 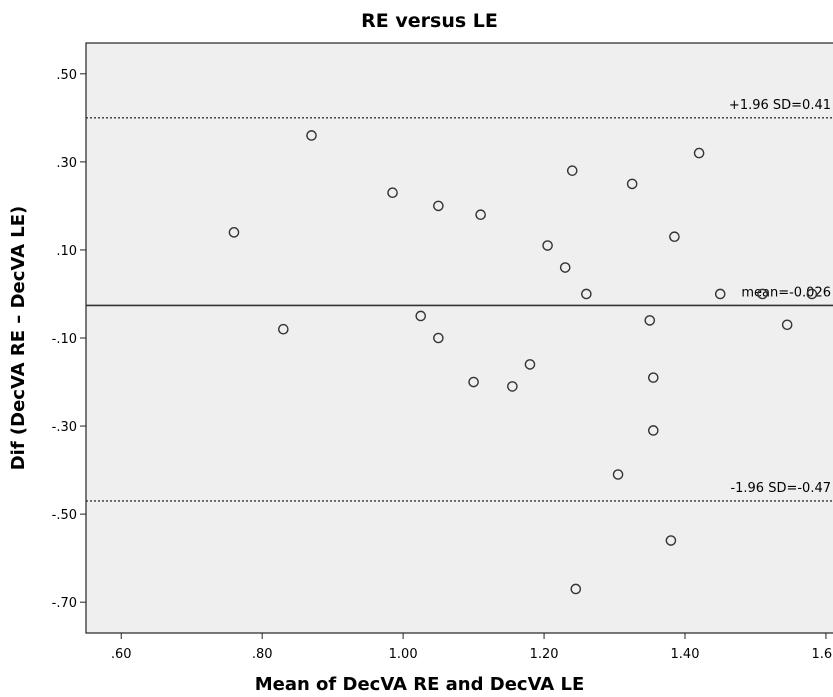 What do you see at coordinates (64, 427) in the screenshot?
I see `y-tick-label: -.30` at bounding box center [64, 427].